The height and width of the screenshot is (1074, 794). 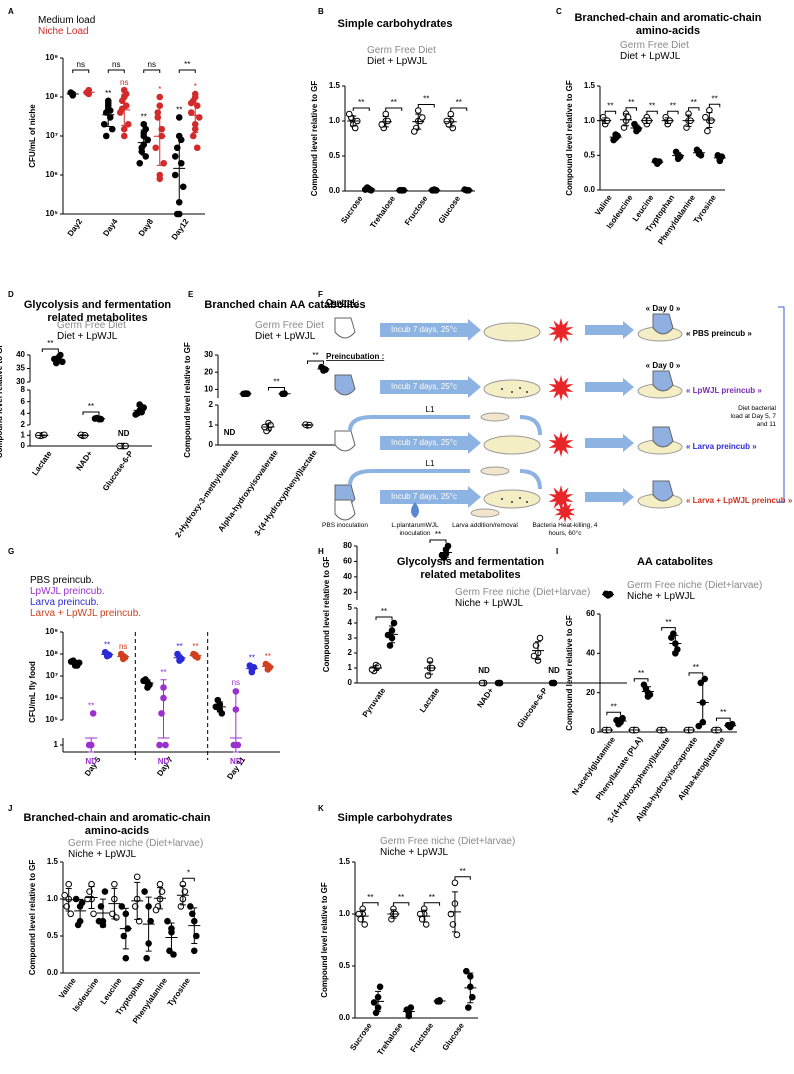 I want to click on x-tick-label: NAD+, so click(x=84, y=460).